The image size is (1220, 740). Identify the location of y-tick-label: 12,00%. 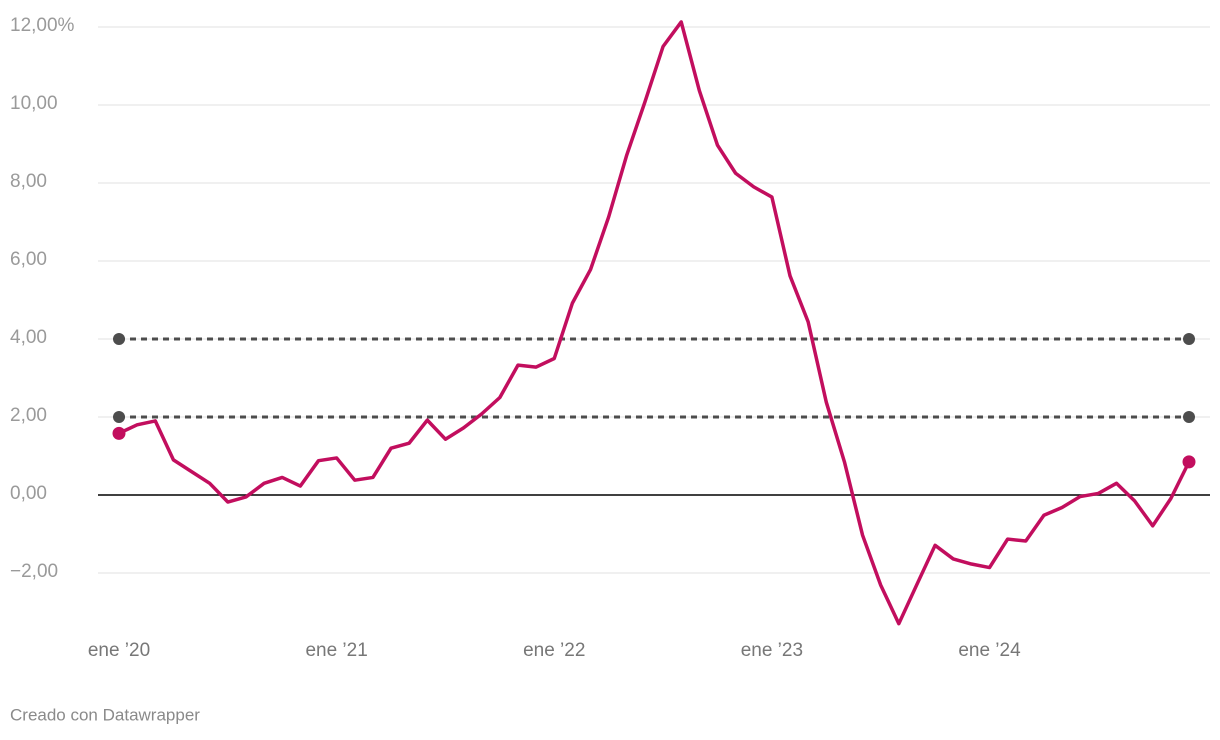
(42, 25).